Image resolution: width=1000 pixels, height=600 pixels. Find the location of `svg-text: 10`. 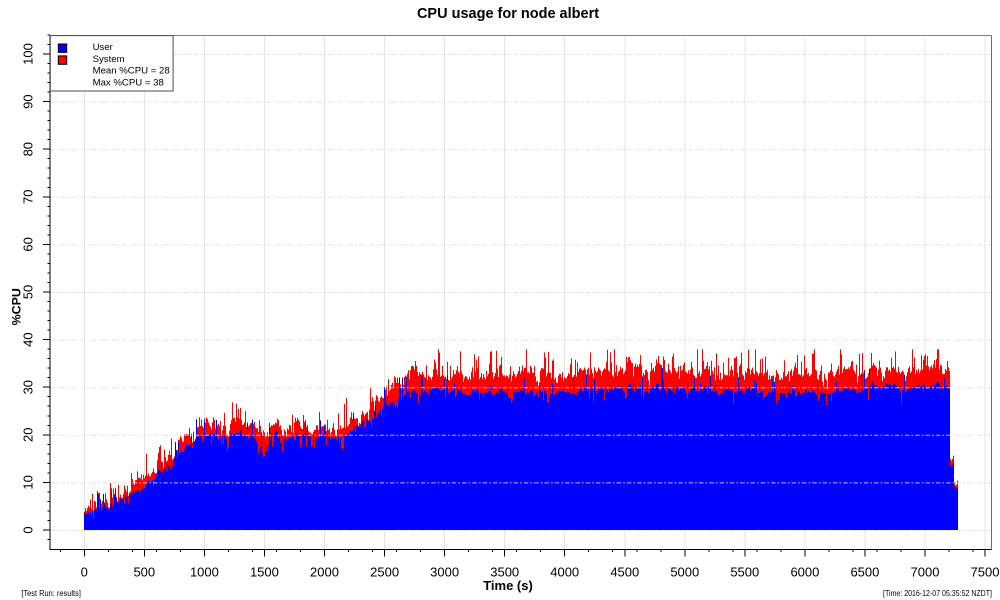

svg-text: 10 is located at coordinates (28, 482).